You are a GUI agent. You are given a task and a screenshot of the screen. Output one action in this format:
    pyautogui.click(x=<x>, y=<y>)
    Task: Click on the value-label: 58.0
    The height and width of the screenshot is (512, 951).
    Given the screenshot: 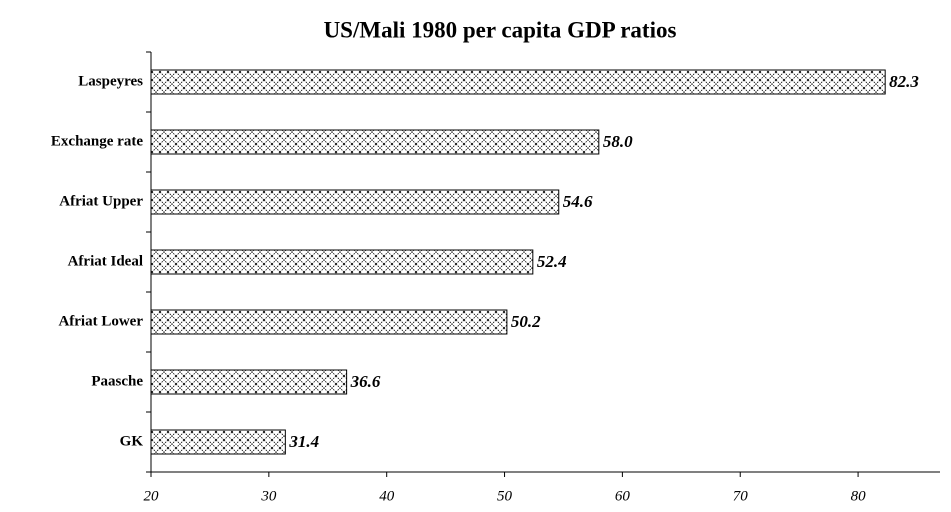 What is the action you would take?
    pyautogui.click(x=618, y=141)
    